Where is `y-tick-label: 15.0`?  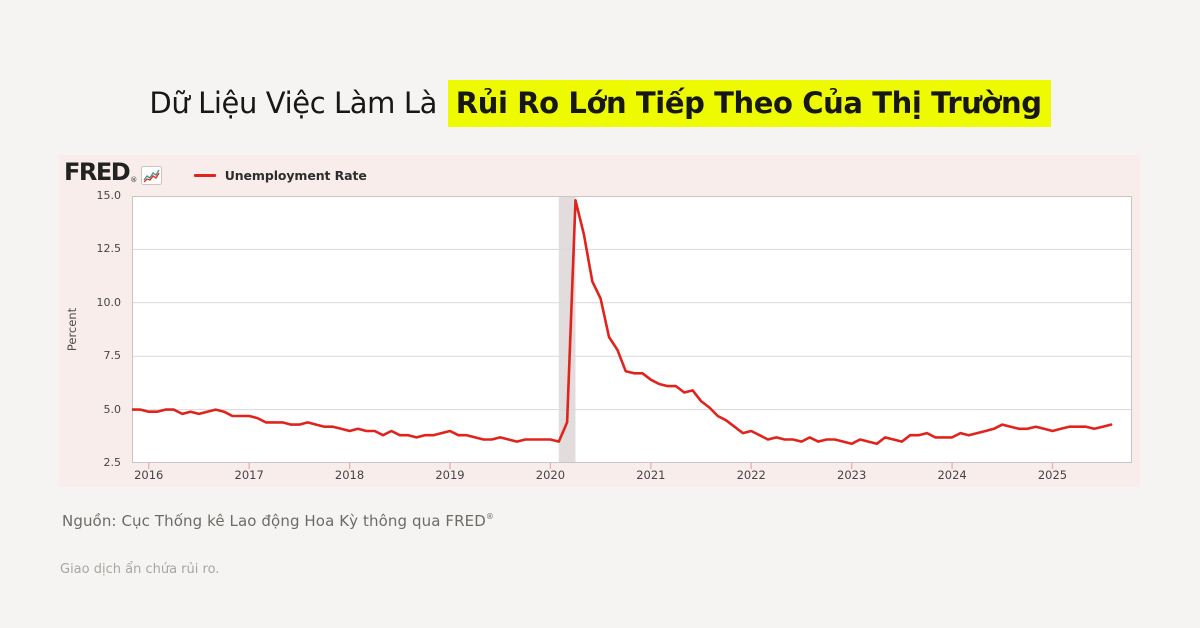 y-tick-label: 15.0 is located at coordinates (109, 195).